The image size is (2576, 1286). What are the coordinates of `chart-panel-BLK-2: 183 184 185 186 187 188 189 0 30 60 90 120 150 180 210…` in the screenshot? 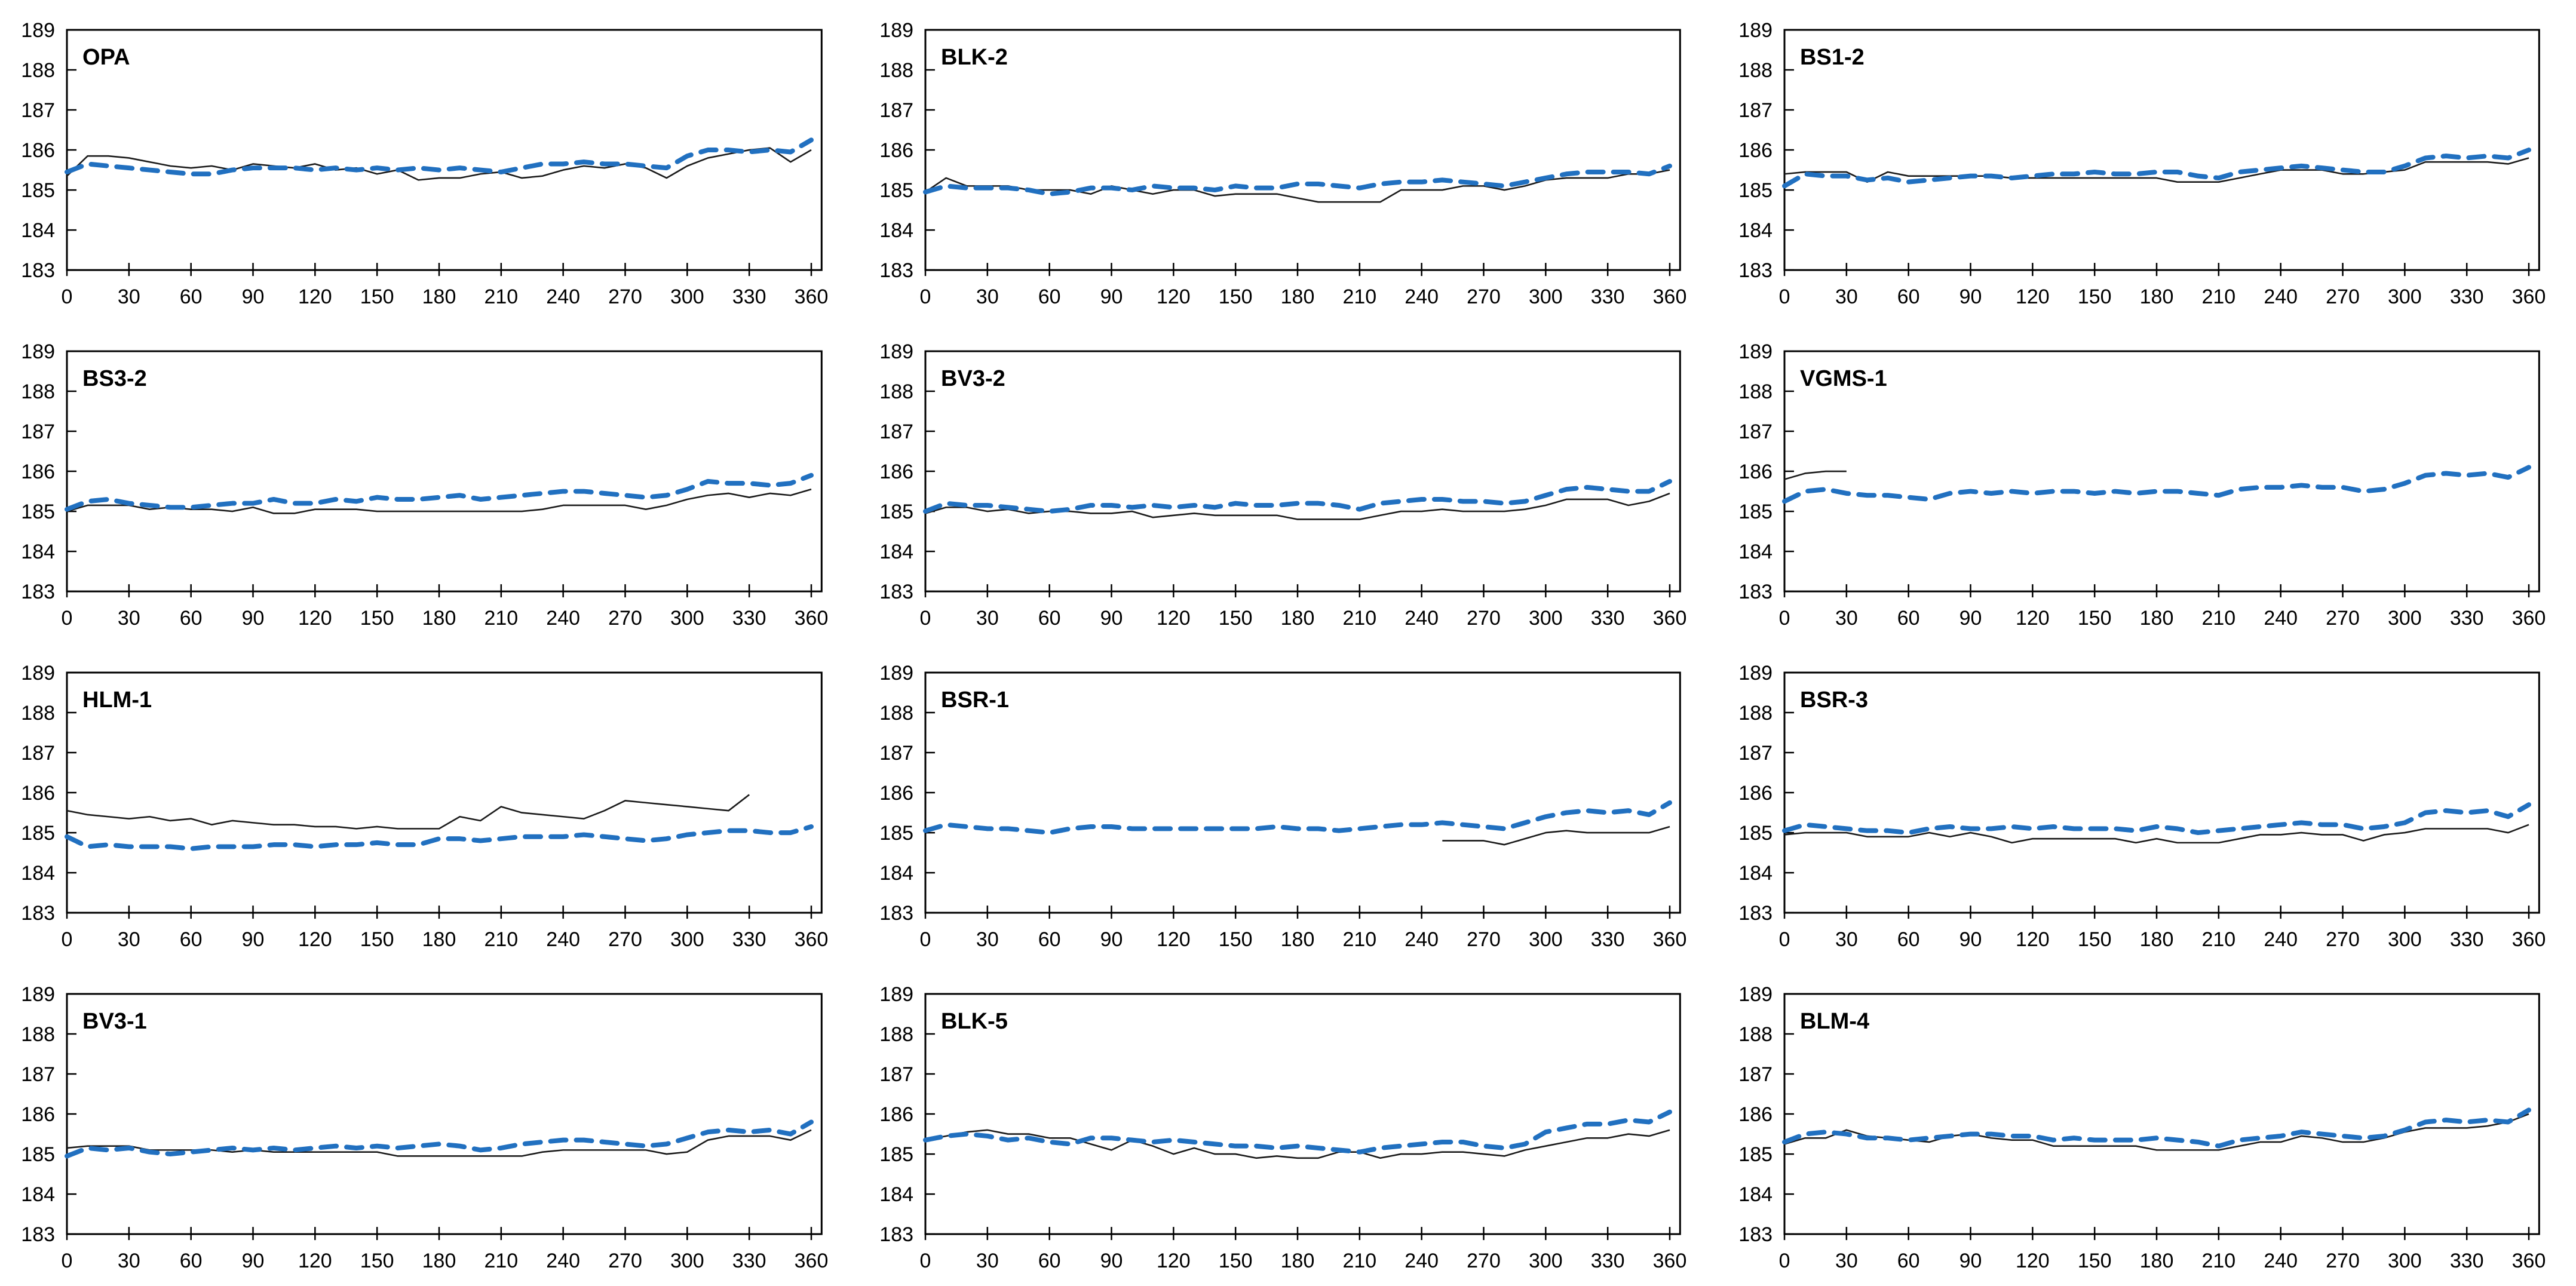 It's located at (1287, 160).